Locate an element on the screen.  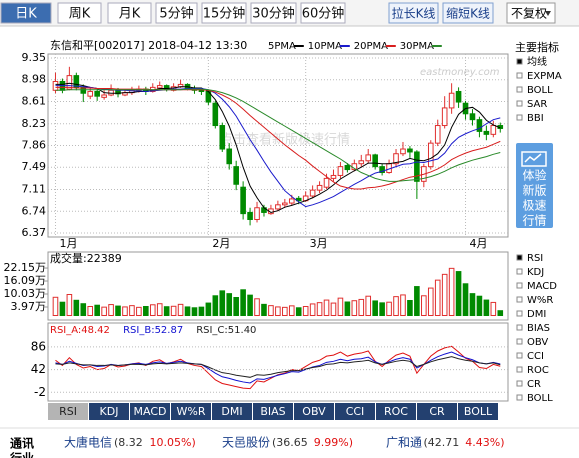
stock-name: 广和通 is located at coordinates (404, 443).